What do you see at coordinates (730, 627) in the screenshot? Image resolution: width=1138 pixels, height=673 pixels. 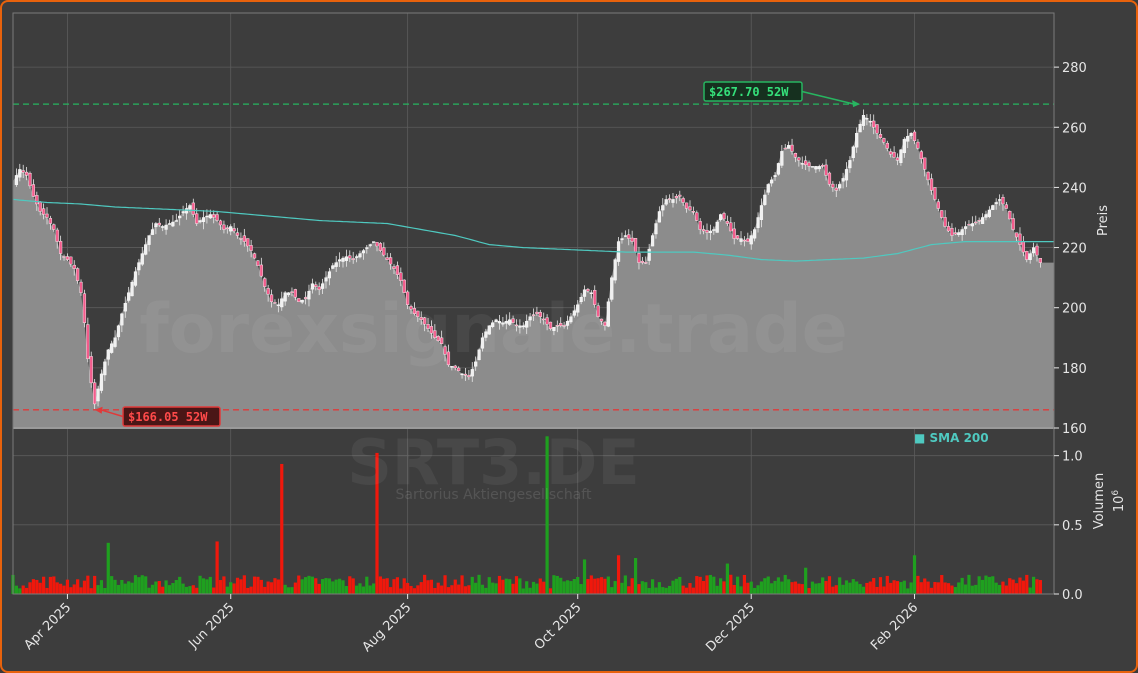 I see `date-tick-label: Dec 2025` at bounding box center [730, 627].